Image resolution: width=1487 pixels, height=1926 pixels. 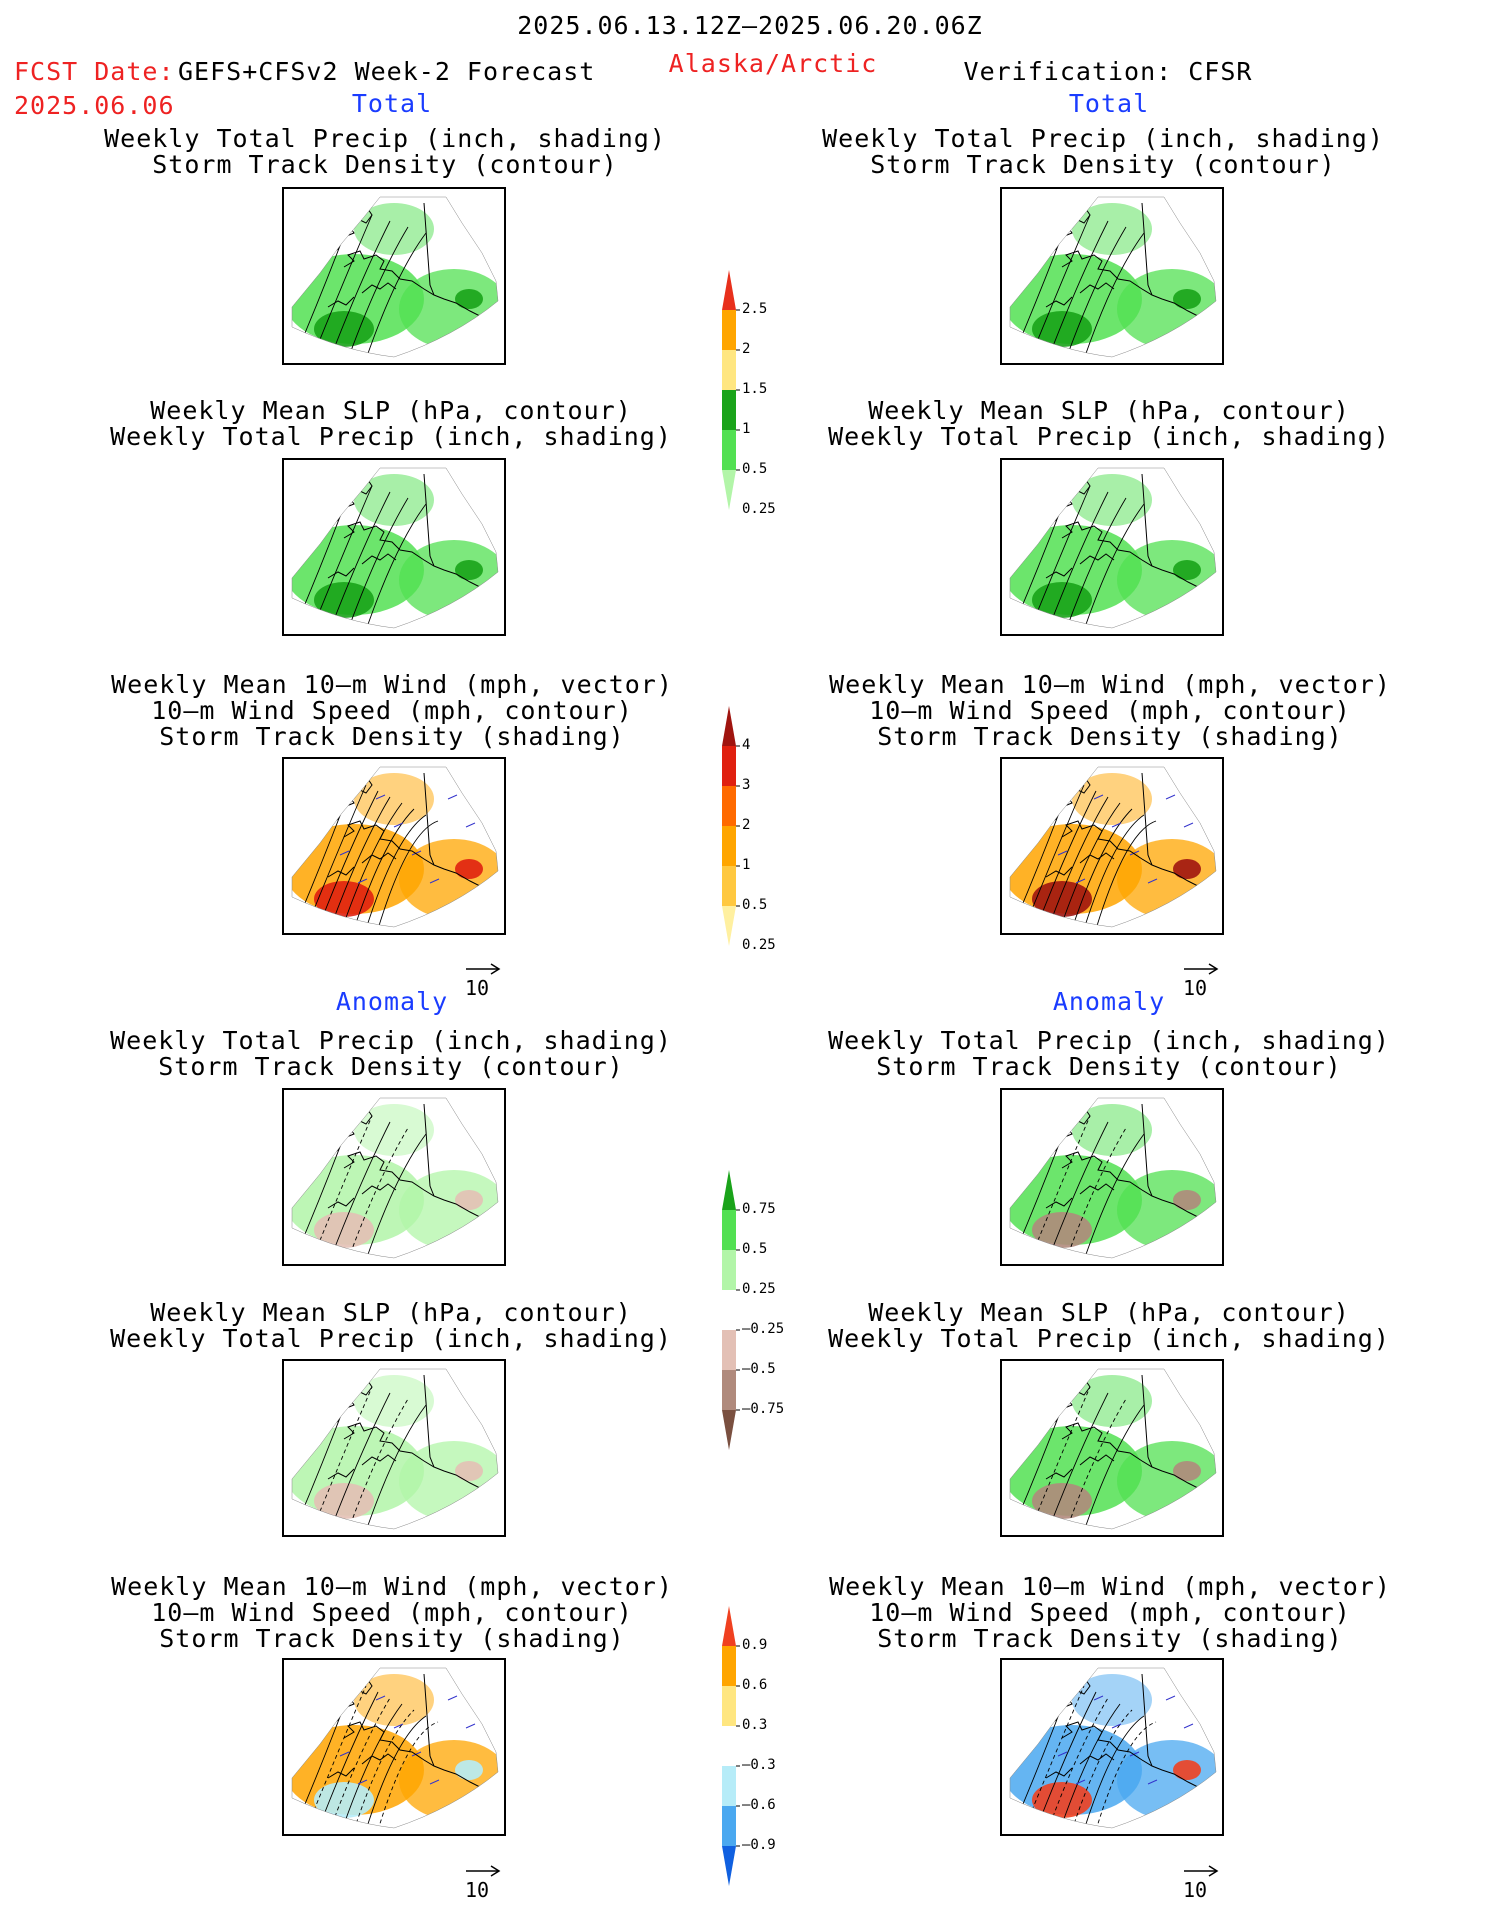 I want to click on colorbar-label: –0.5, so click(x=759, y=1369).